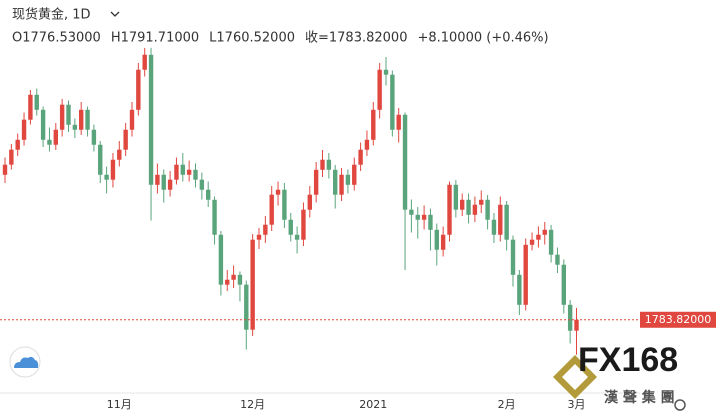 The width and height of the screenshot is (716, 417). I want to click on x-tick-label: 3月, so click(577, 404).